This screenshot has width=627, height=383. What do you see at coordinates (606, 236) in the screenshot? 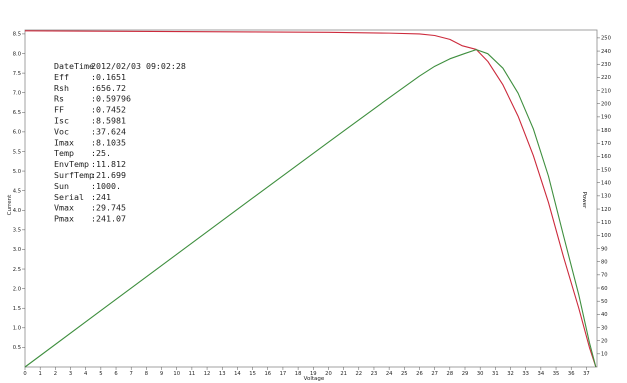
I see `right-y-tick-label: 100` at bounding box center [606, 236].